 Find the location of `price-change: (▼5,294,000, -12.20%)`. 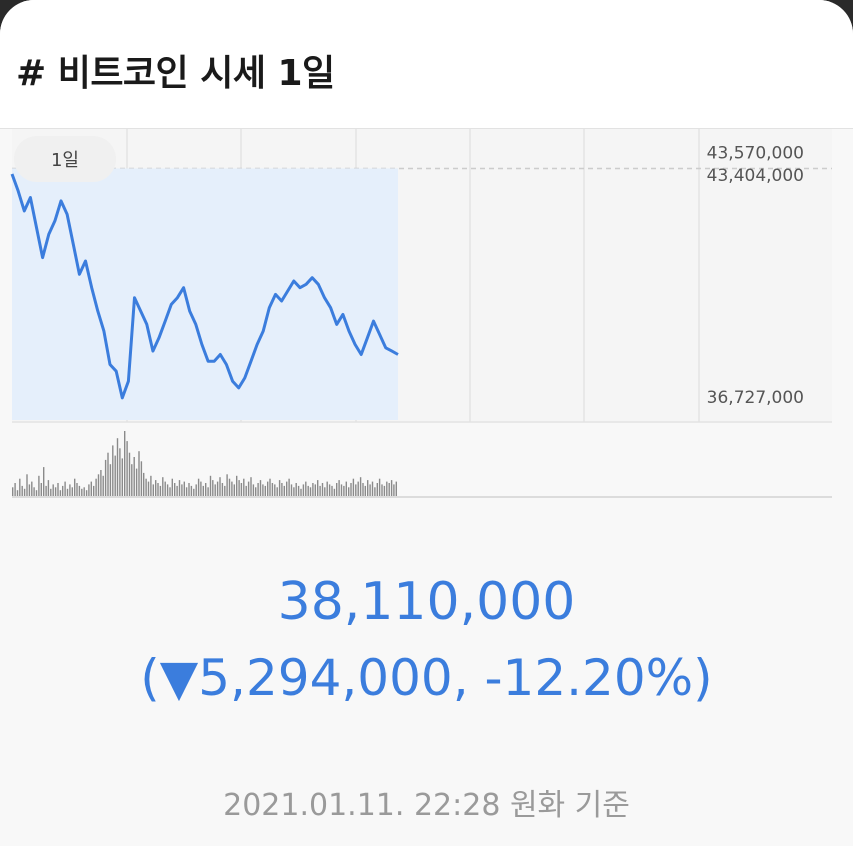

price-change: (▼5,294,000, -12.20%) is located at coordinates (426, 678).